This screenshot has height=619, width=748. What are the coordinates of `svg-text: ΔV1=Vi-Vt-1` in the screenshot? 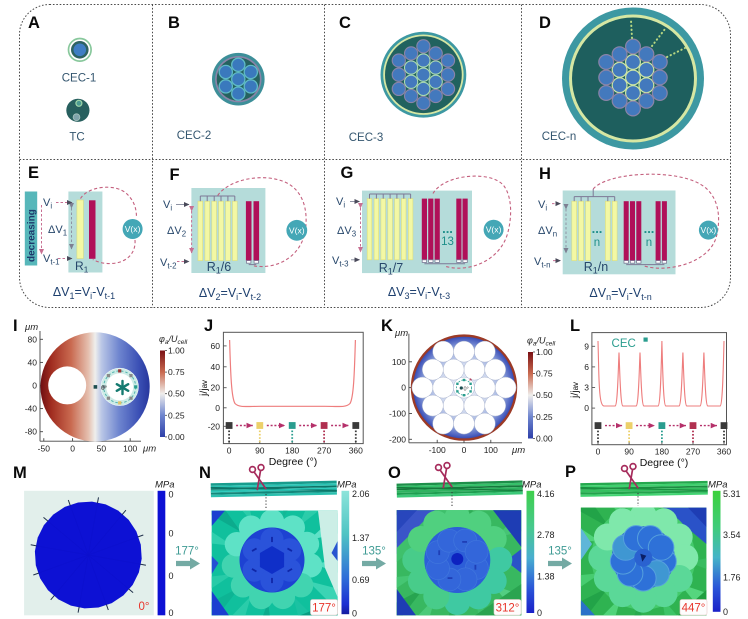 It's located at (84, 293).